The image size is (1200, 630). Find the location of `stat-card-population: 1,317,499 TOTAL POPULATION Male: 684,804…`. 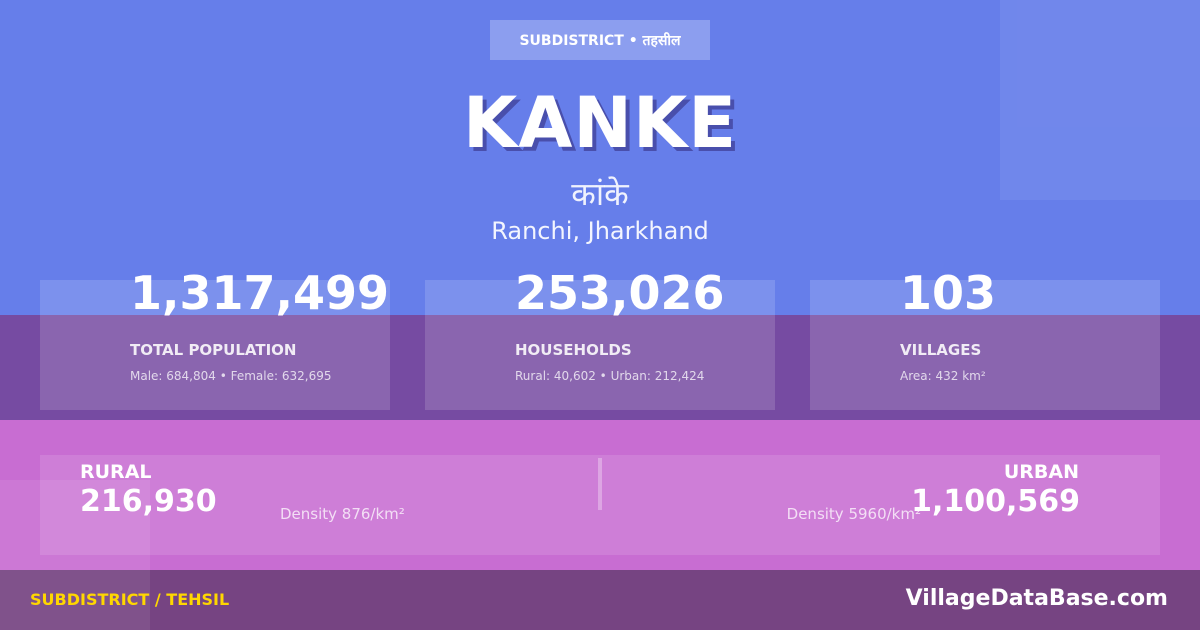

stat-card-population: 1,317,499 TOTAL POPULATION Male: 684,804… is located at coordinates (215, 338).